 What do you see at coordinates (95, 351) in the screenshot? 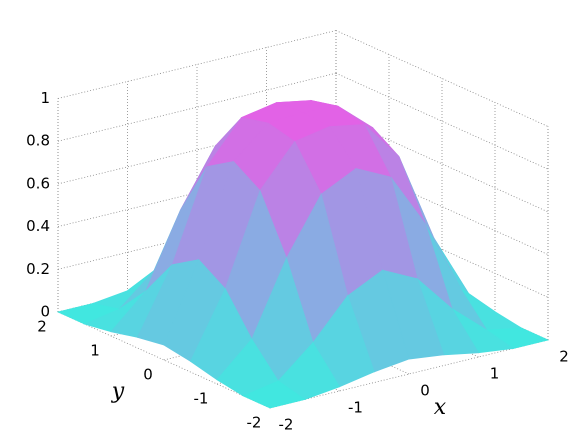
I see `y-tick-label: 1` at bounding box center [95, 351].